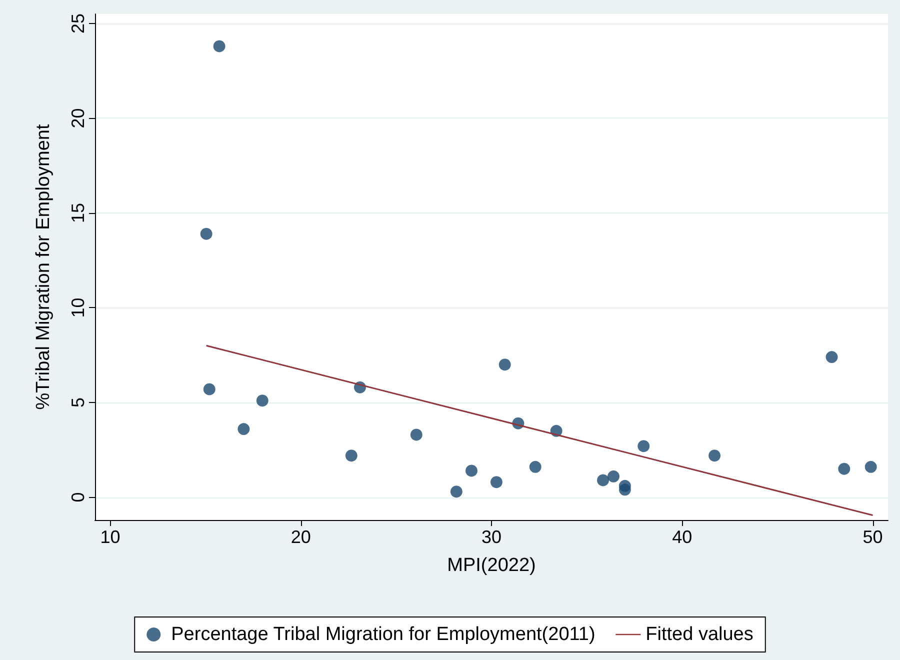 This screenshot has height=660, width=900. Describe the element at coordinates (491, 537) in the screenshot. I see `x-tick-label: 30` at that location.